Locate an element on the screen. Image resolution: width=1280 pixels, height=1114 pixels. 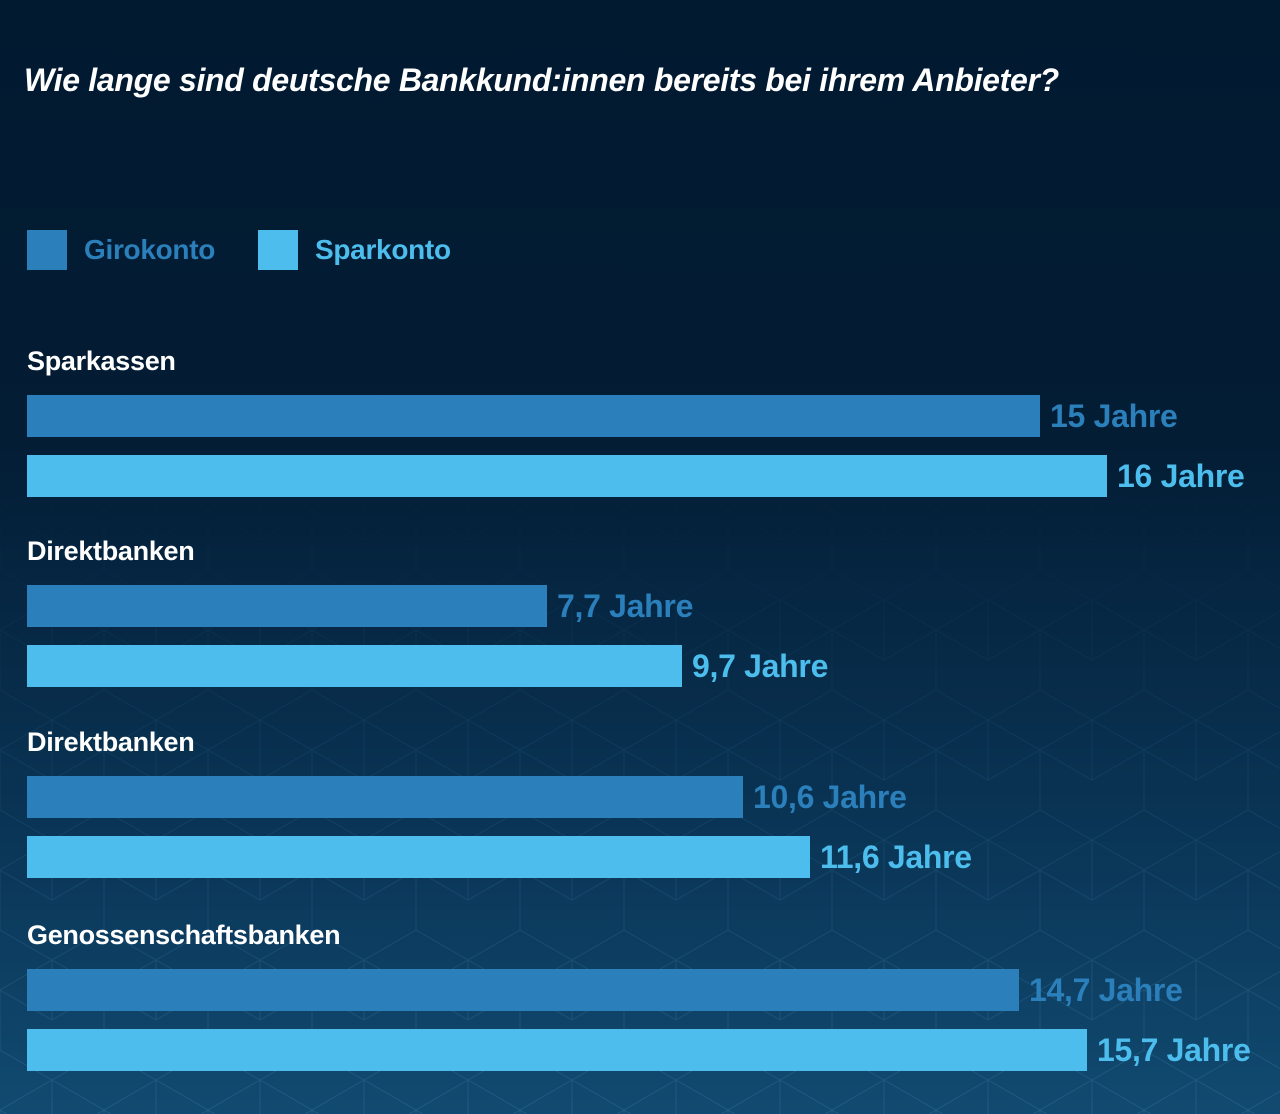
legend-item-sparkonto: Sparkonto is located at coordinates (354, 250).